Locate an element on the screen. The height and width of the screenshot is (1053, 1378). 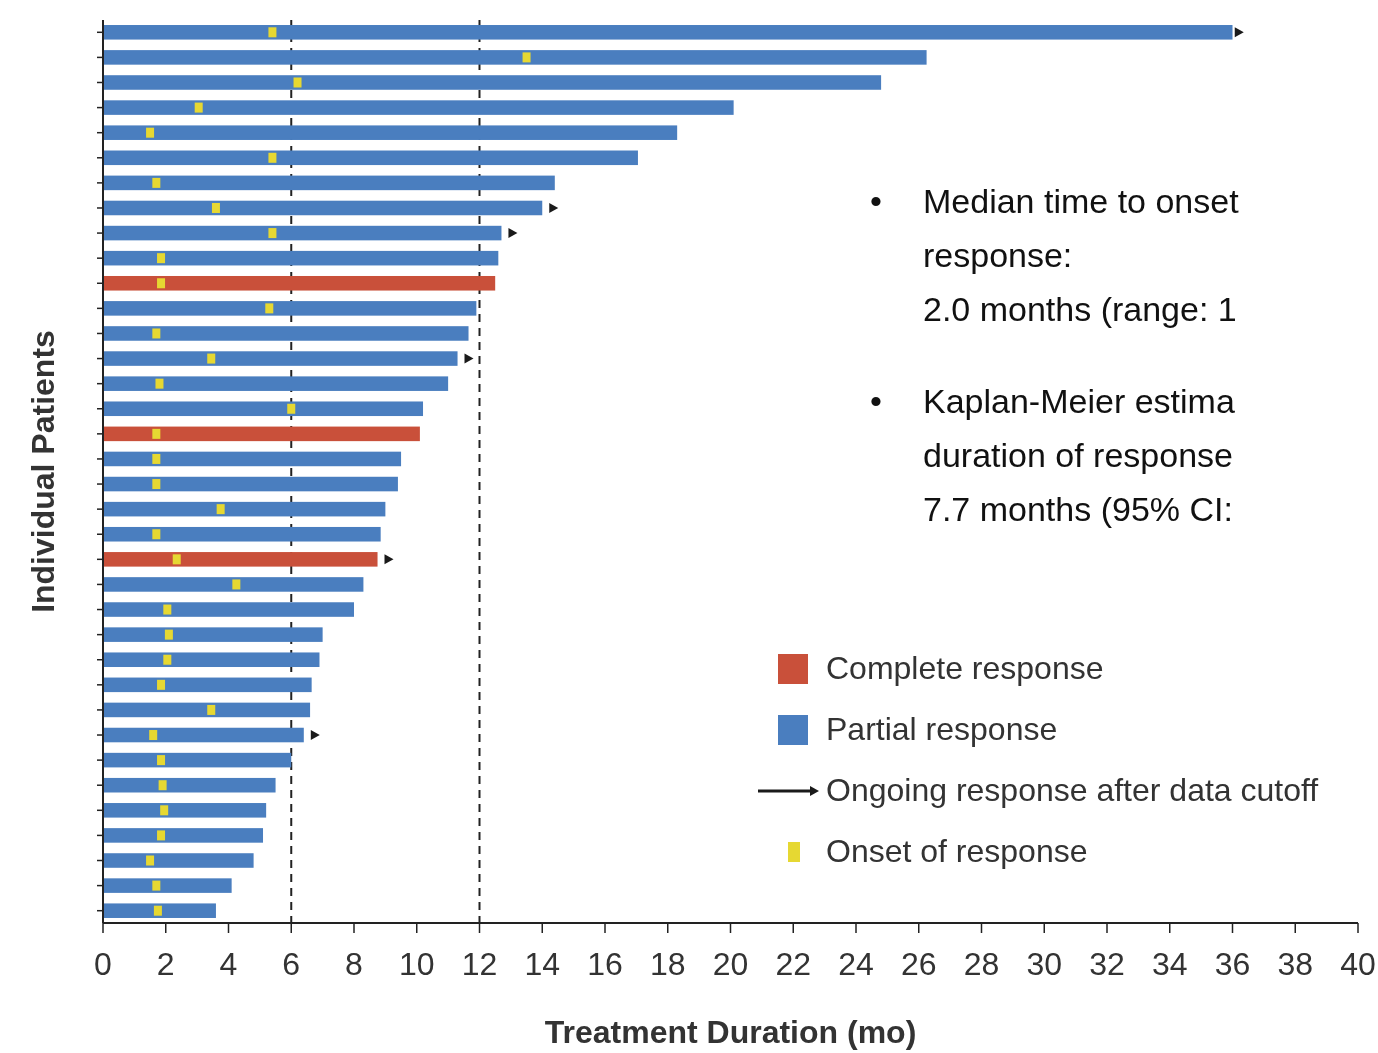
legend-label: Complete response is located at coordinates (965, 668).